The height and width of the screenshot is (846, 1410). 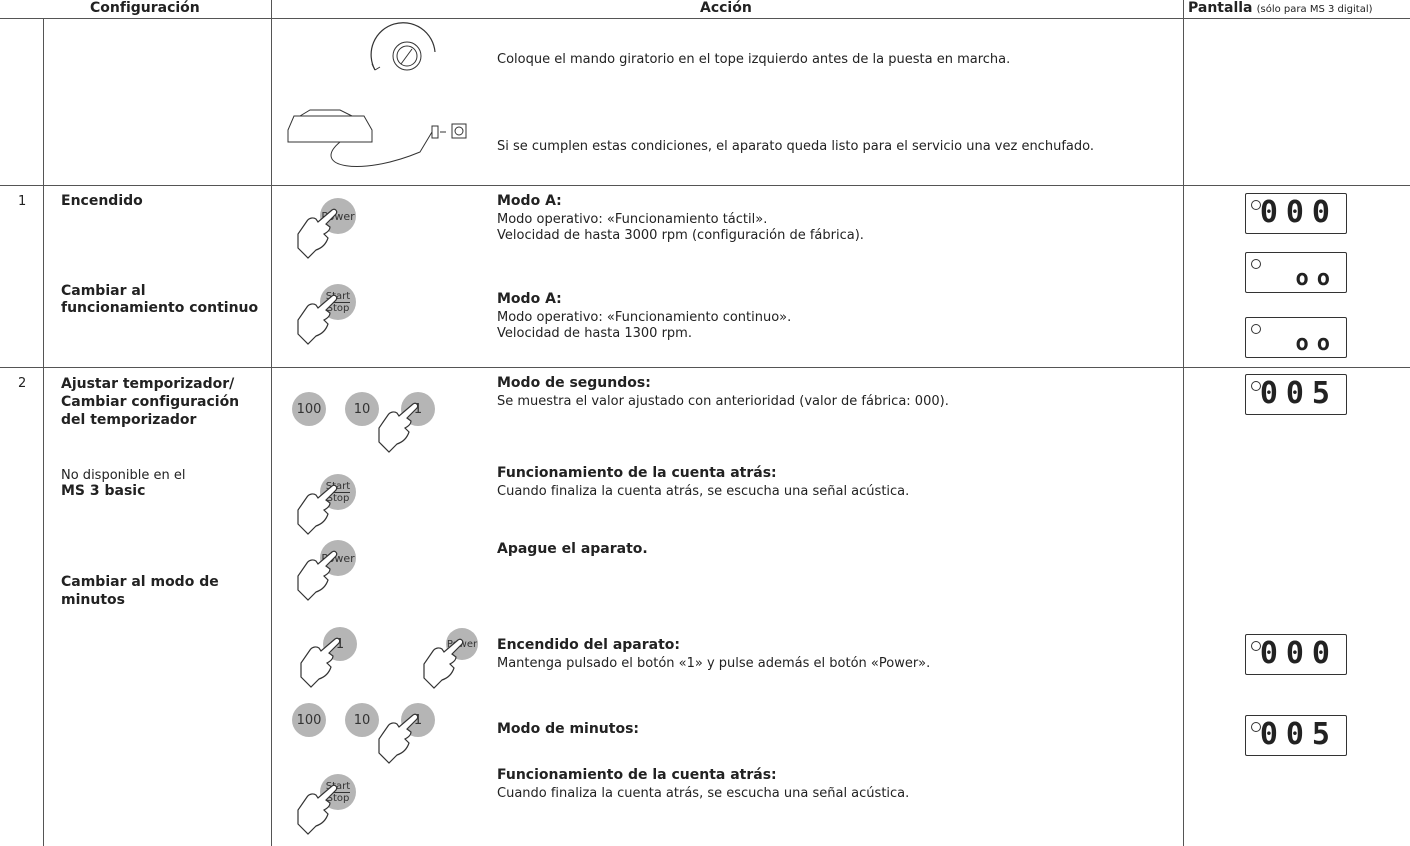 What do you see at coordinates (594, 333) in the screenshot?
I see `step-text: Velocidad de hasta 1300 rpm.` at bounding box center [594, 333].